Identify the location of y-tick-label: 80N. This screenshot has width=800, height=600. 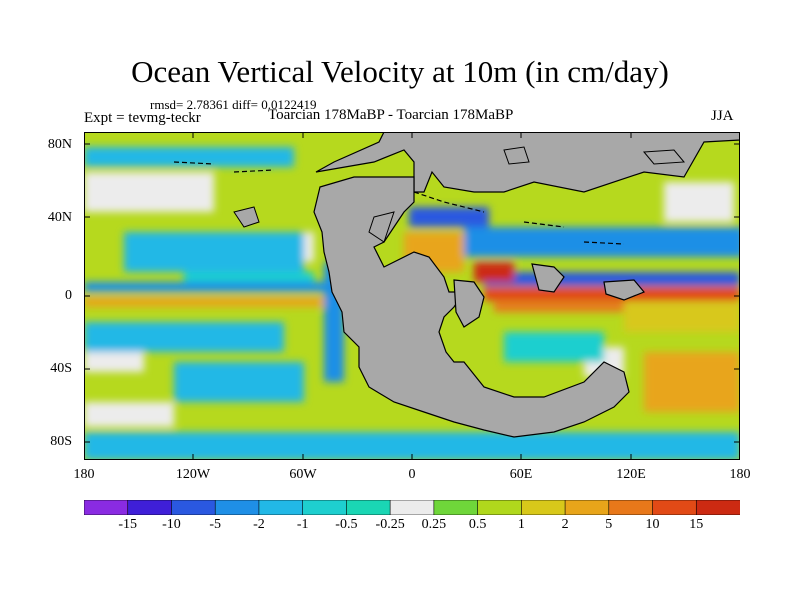
(59, 144).